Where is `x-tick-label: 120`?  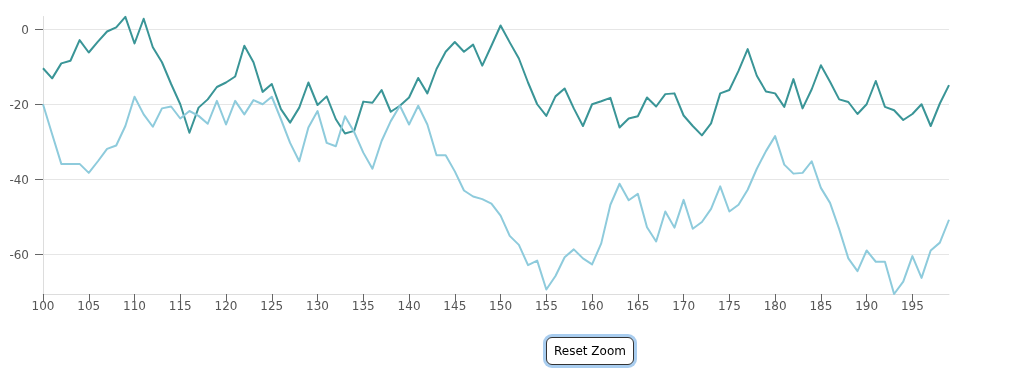
x-tick-label: 120 is located at coordinates (226, 306).